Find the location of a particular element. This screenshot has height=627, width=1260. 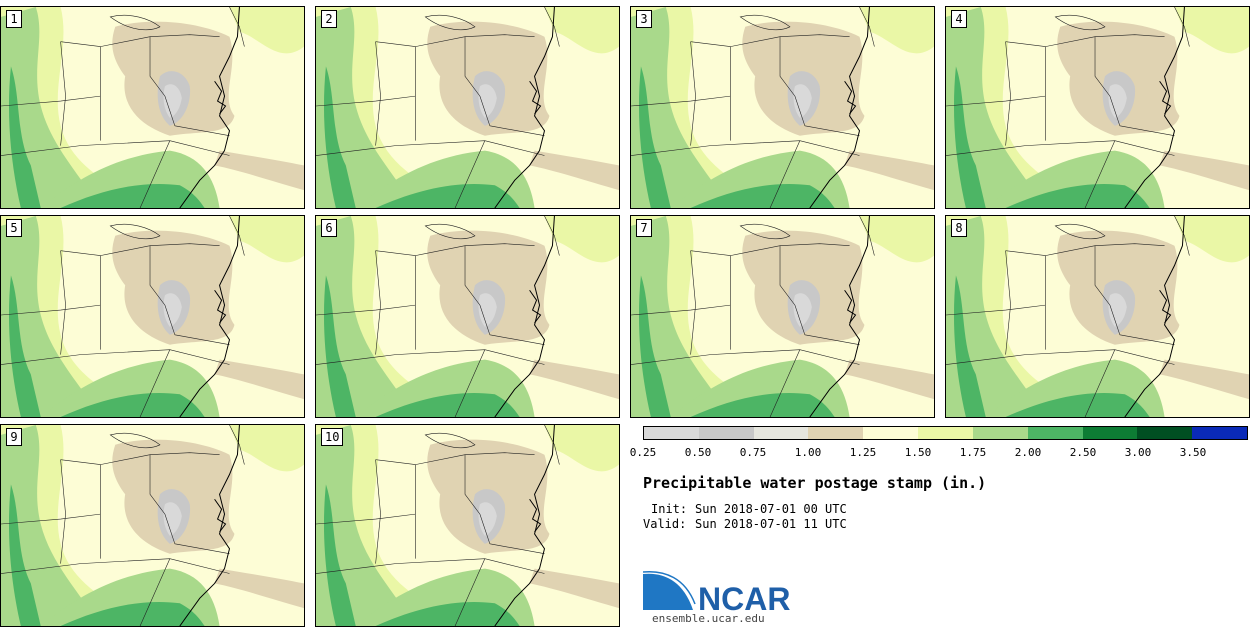

colorbar-tick-label: 0.50 is located at coordinates (698, 452).